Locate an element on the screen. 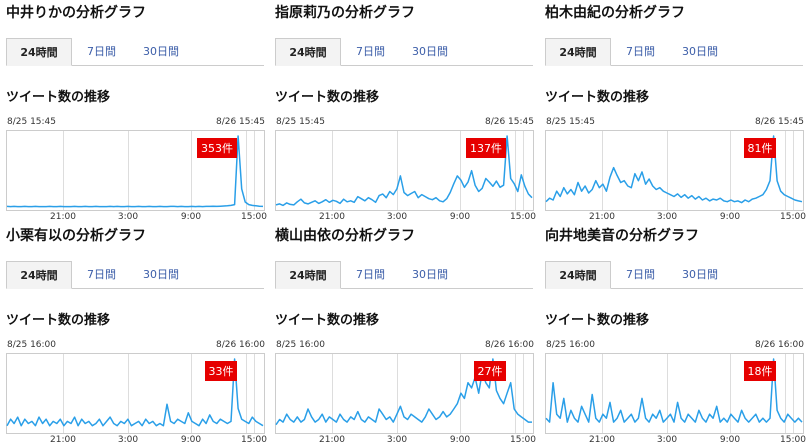 Image resolution: width=806 pixels, height=446 pixels. panel-title: 指原莉乃の分析グラフ is located at coordinates (345, 13).